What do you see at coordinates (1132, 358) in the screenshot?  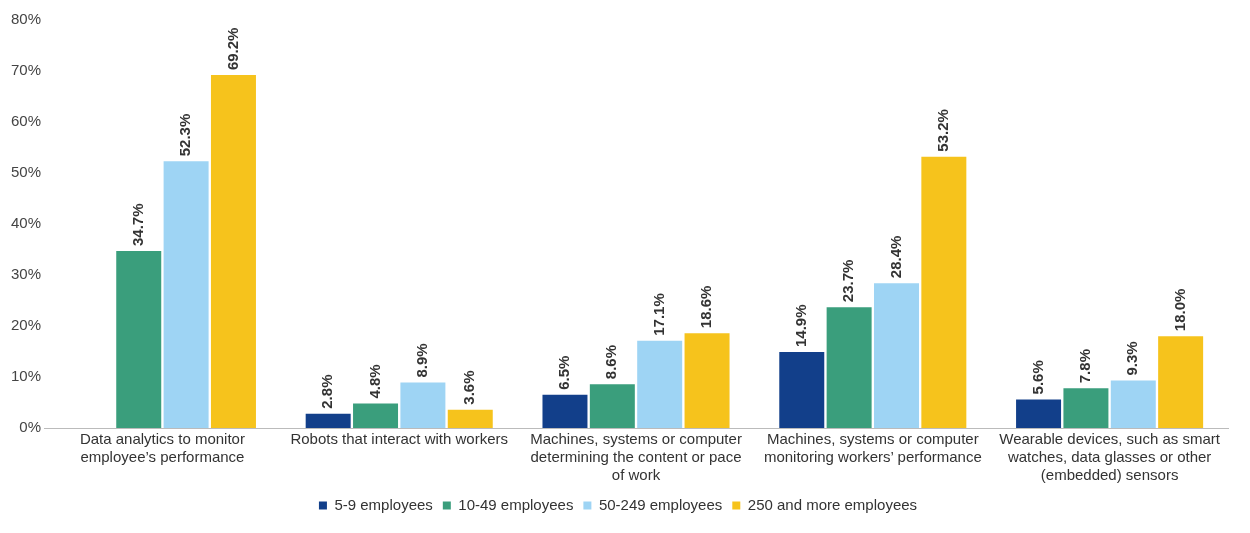 I see `data-label: 9.3%` at bounding box center [1132, 358].